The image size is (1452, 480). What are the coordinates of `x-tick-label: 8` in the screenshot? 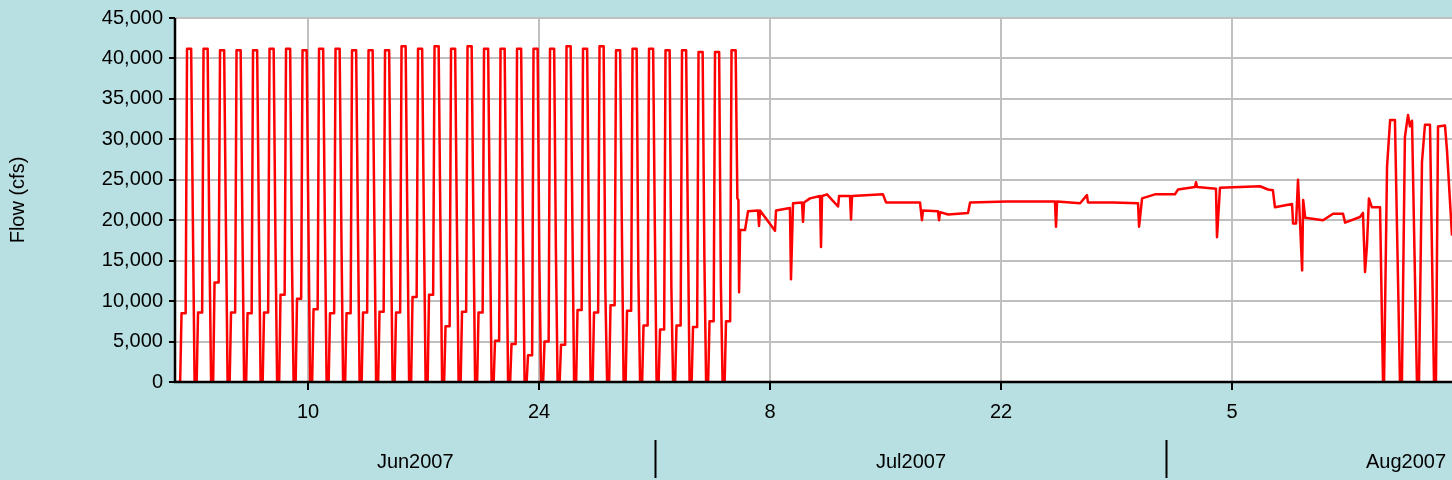 It's located at (770, 410).